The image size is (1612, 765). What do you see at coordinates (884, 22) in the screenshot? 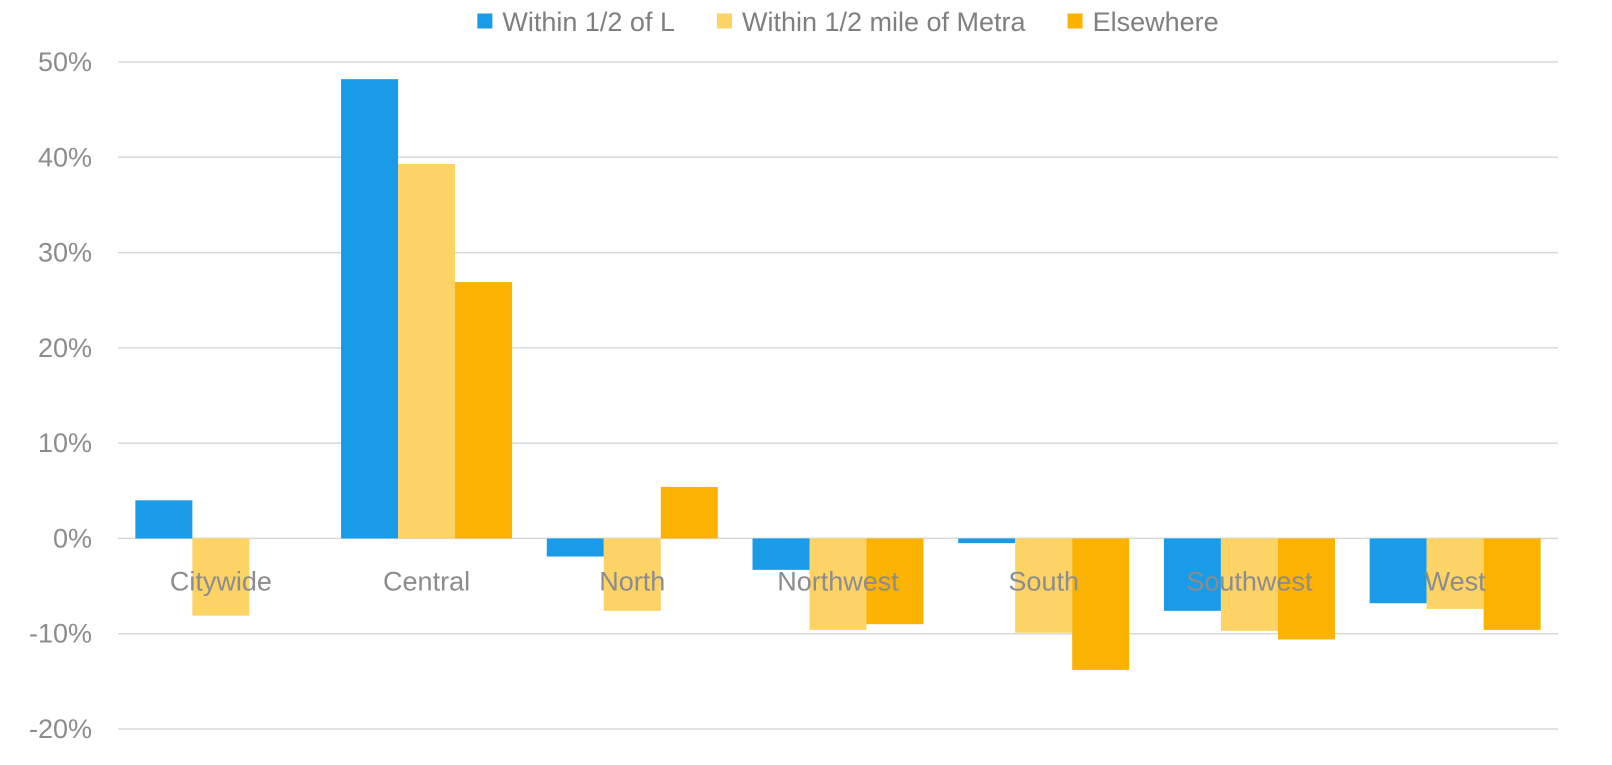
I see `legend-label: Within 1/2 mile of Metra` at bounding box center [884, 22].